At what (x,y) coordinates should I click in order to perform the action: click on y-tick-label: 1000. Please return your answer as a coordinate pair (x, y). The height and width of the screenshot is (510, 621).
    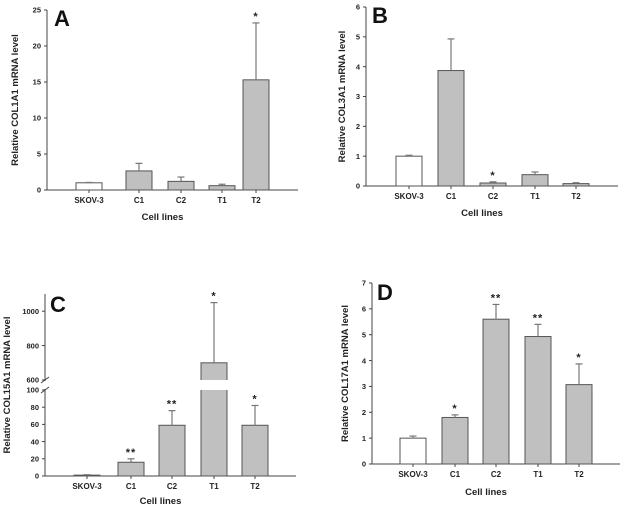
    Looking at the image, I should click on (30, 311).